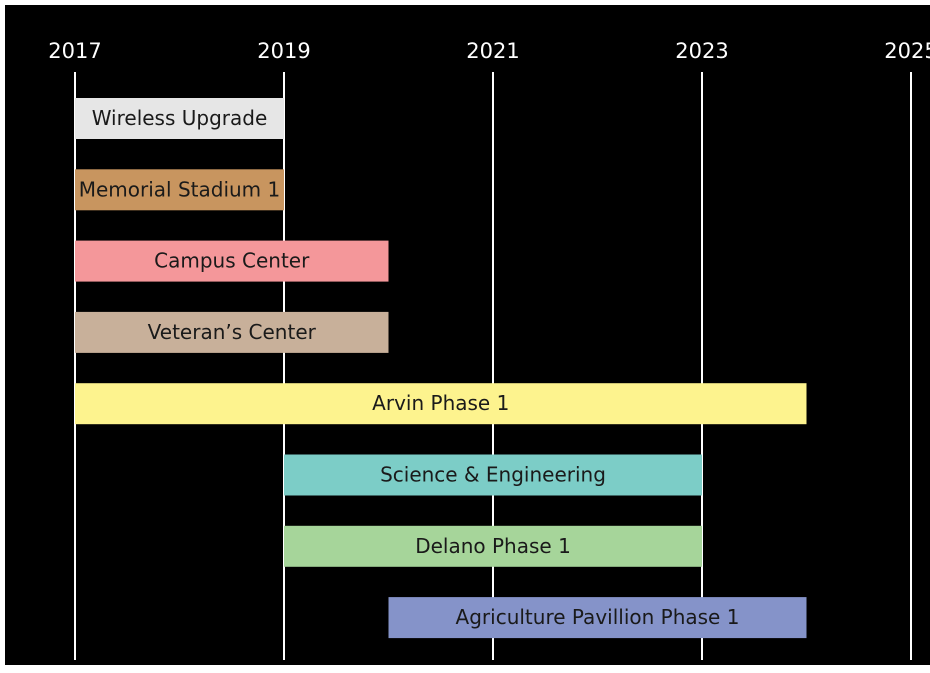  Describe the element at coordinates (907, 51) in the screenshot. I see `x-tick-label: 2025` at that location.